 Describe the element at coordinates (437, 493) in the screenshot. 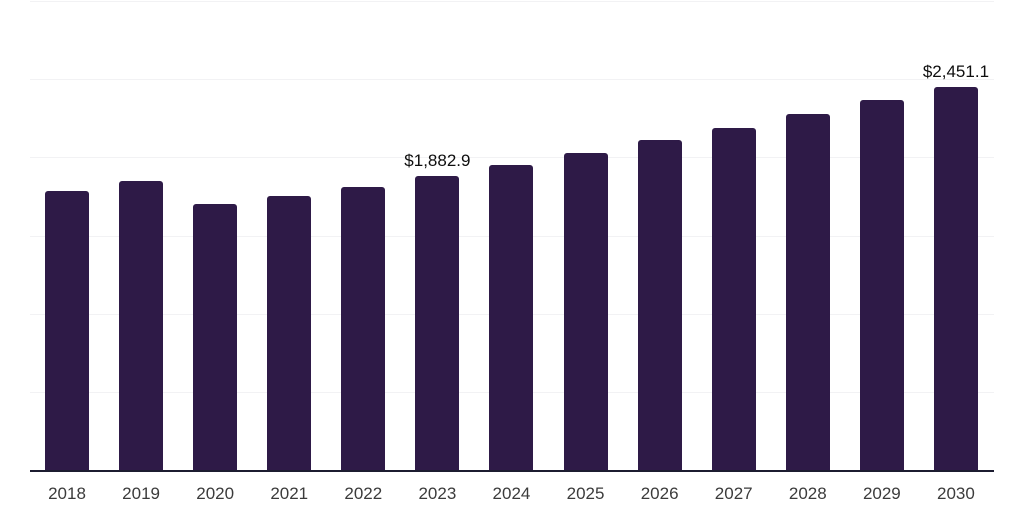

I see `x-tick-label-2023: 2023` at that location.